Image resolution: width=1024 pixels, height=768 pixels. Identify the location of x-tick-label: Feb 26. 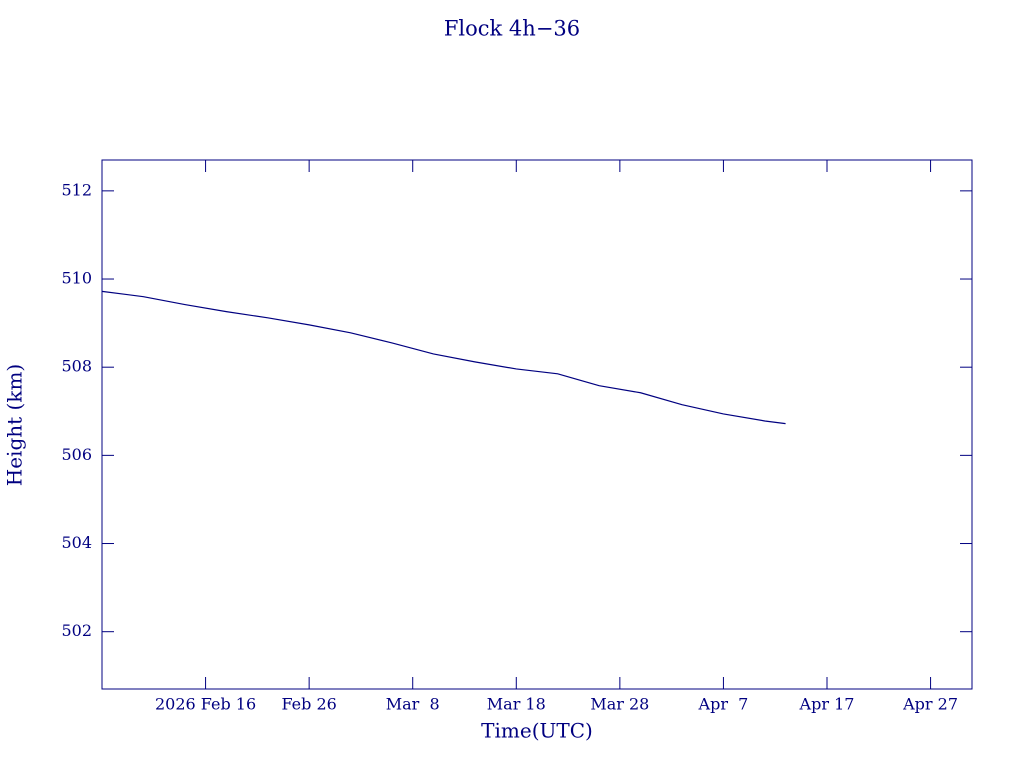
(308, 704).